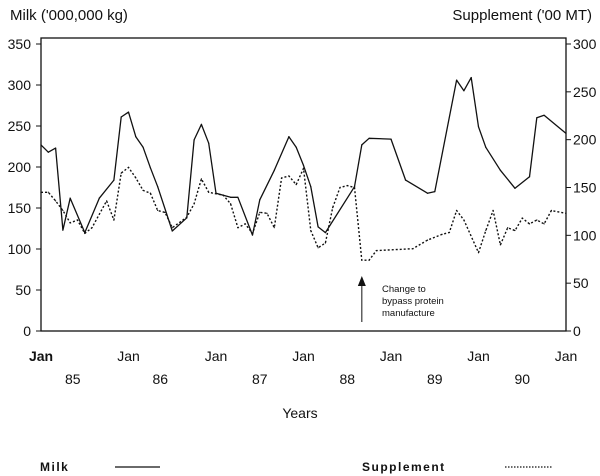  What do you see at coordinates (585, 235) in the screenshot?
I see `right-tick-label: 100` at bounding box center [585, 235].